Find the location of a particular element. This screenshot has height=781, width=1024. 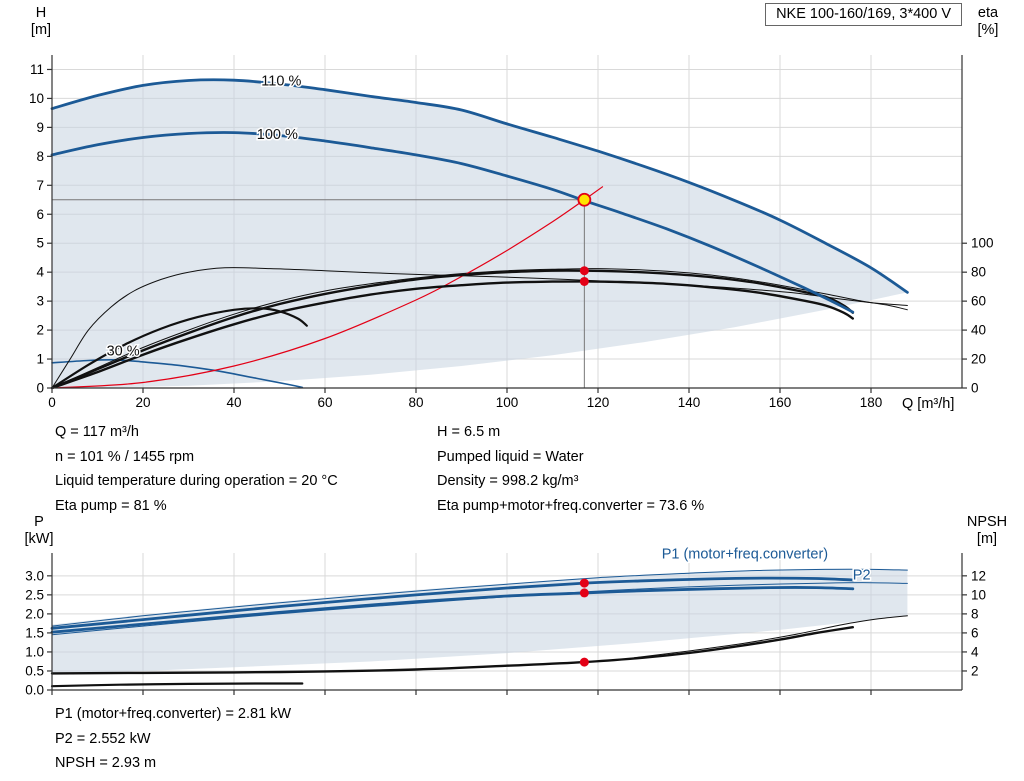

x-tick-label: 20 is located at coordinates (142, 402).